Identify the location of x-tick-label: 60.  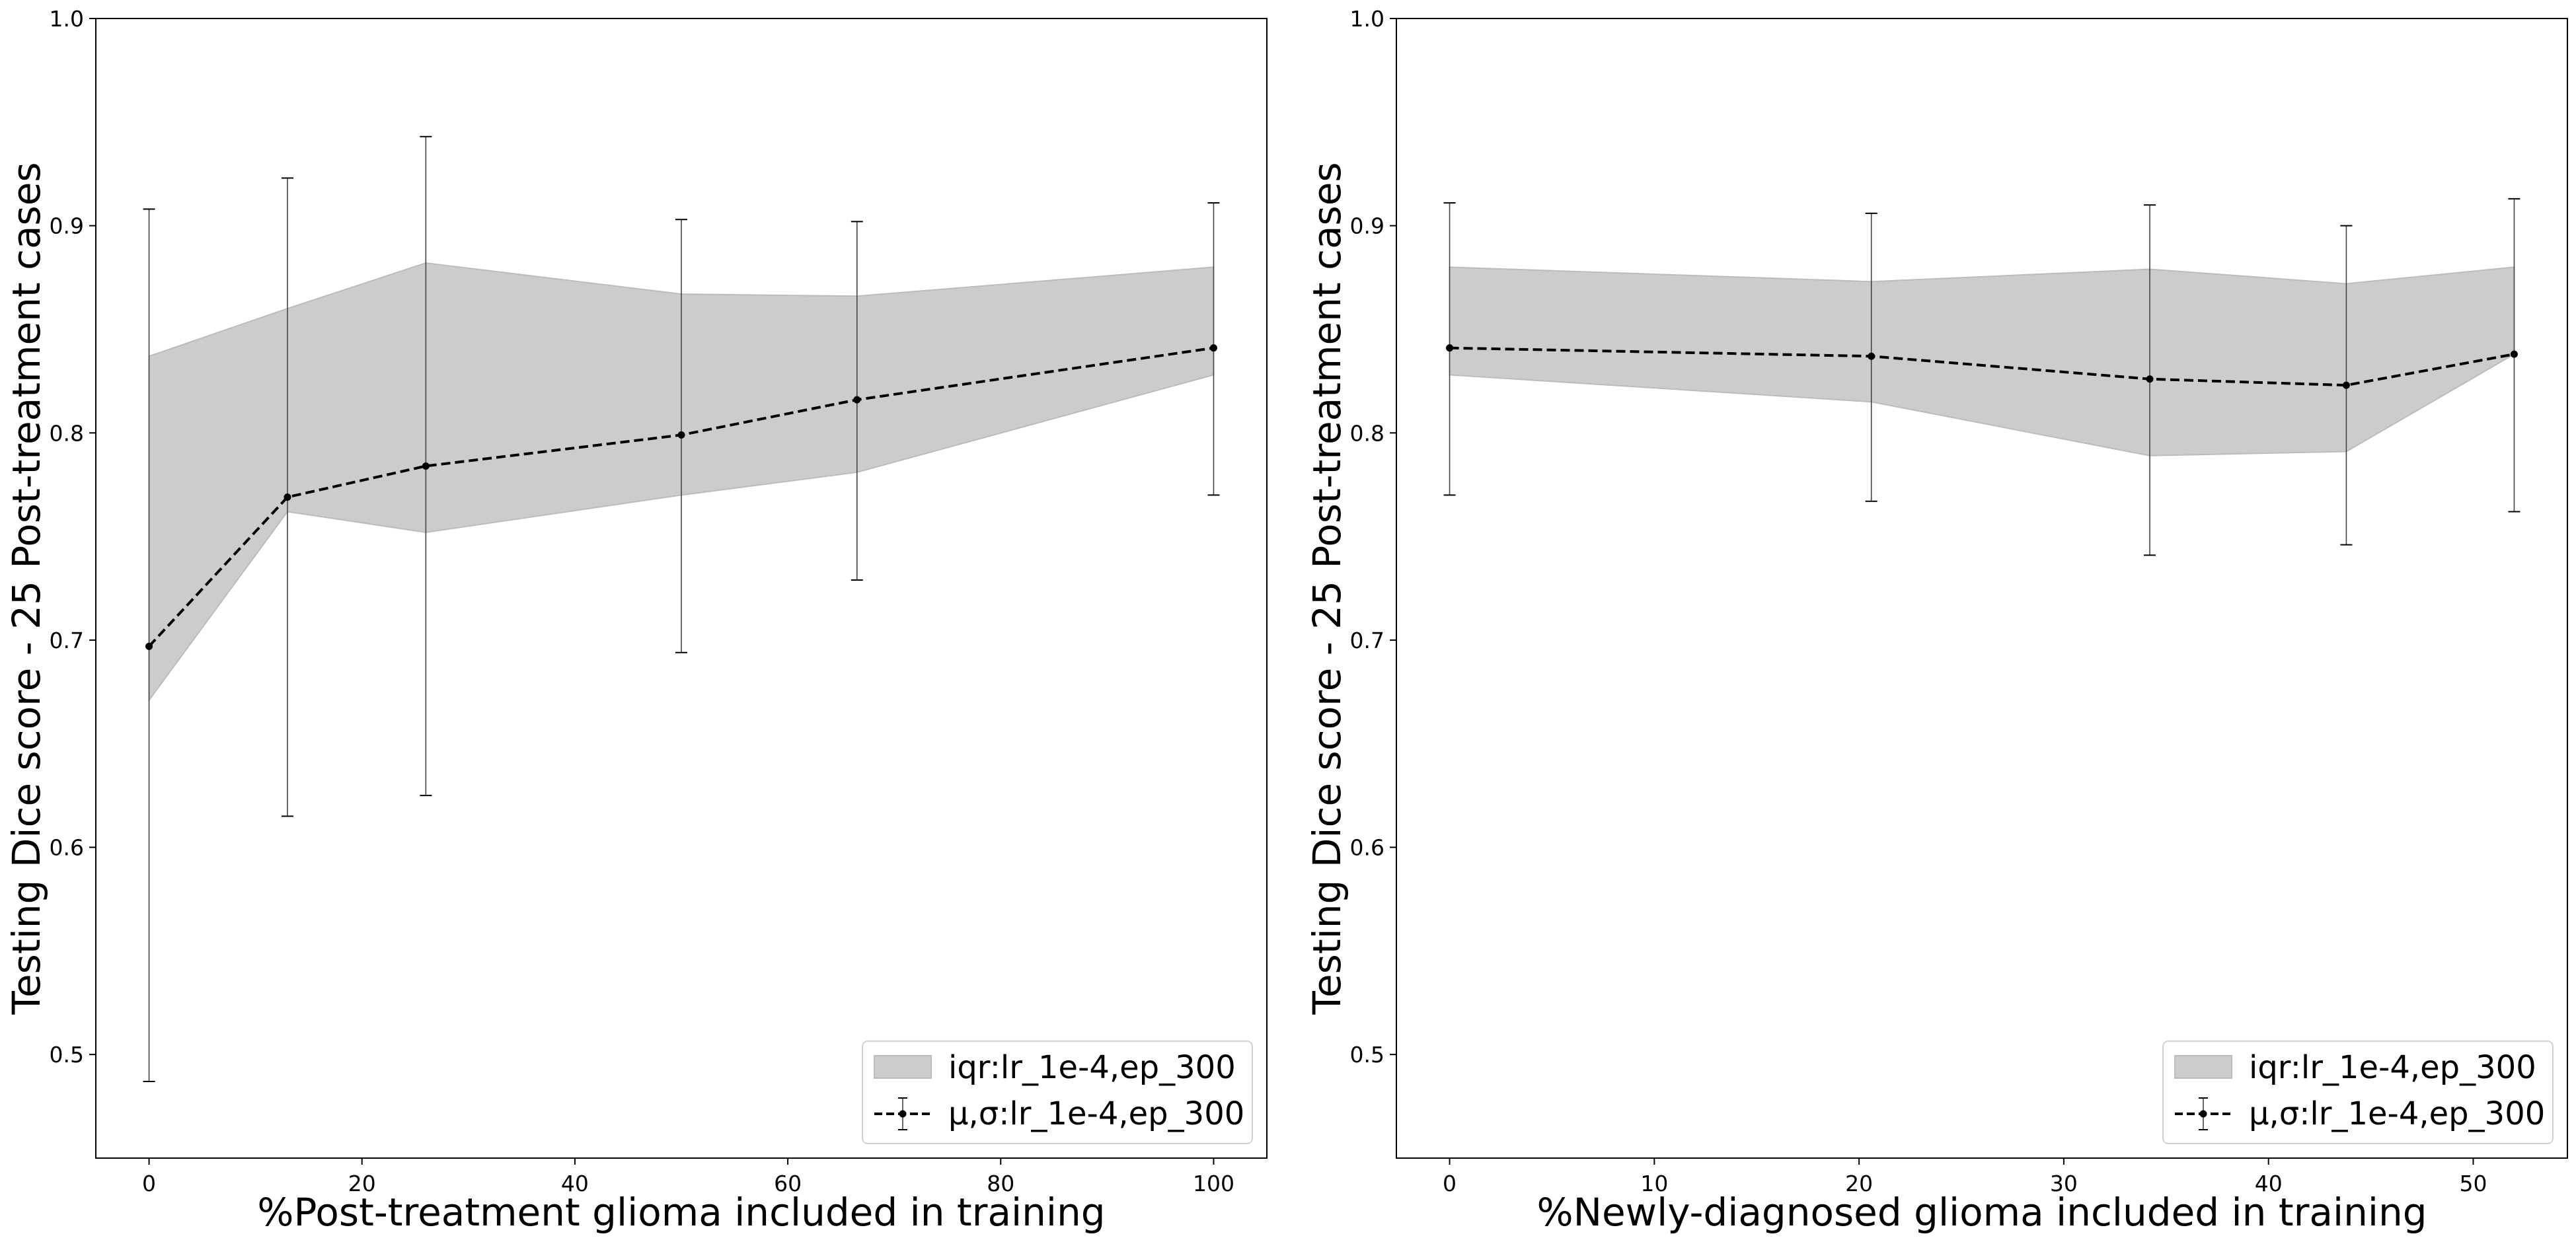
(788, 1183).